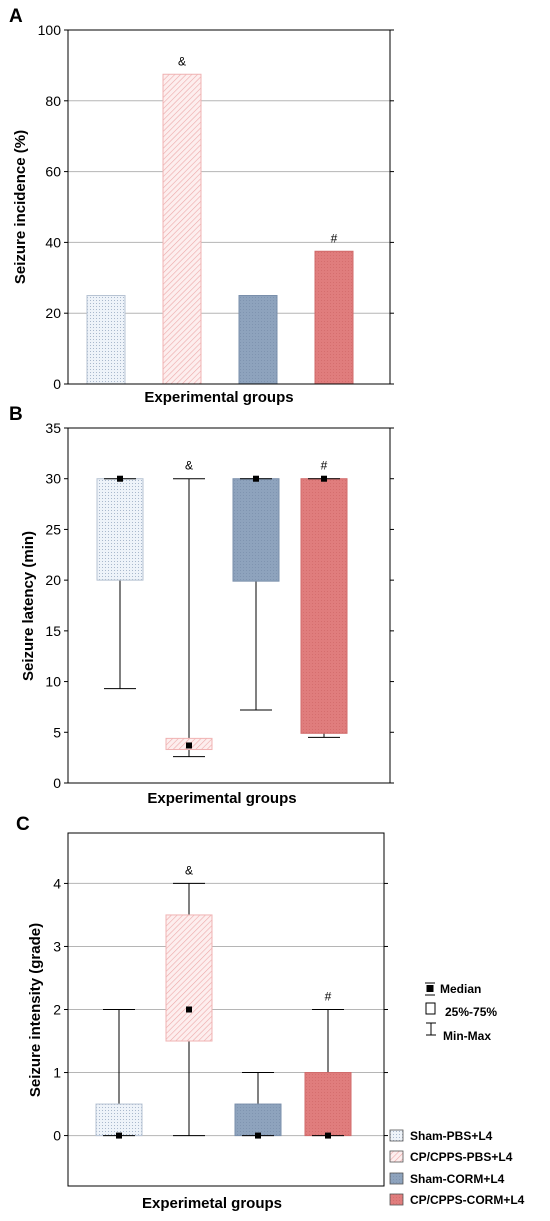 The image size is (550, 1221). Describe the element at coordinates (53, 631) in the screenshot. I see `panel-b-y-tick-label: 15` at that location.